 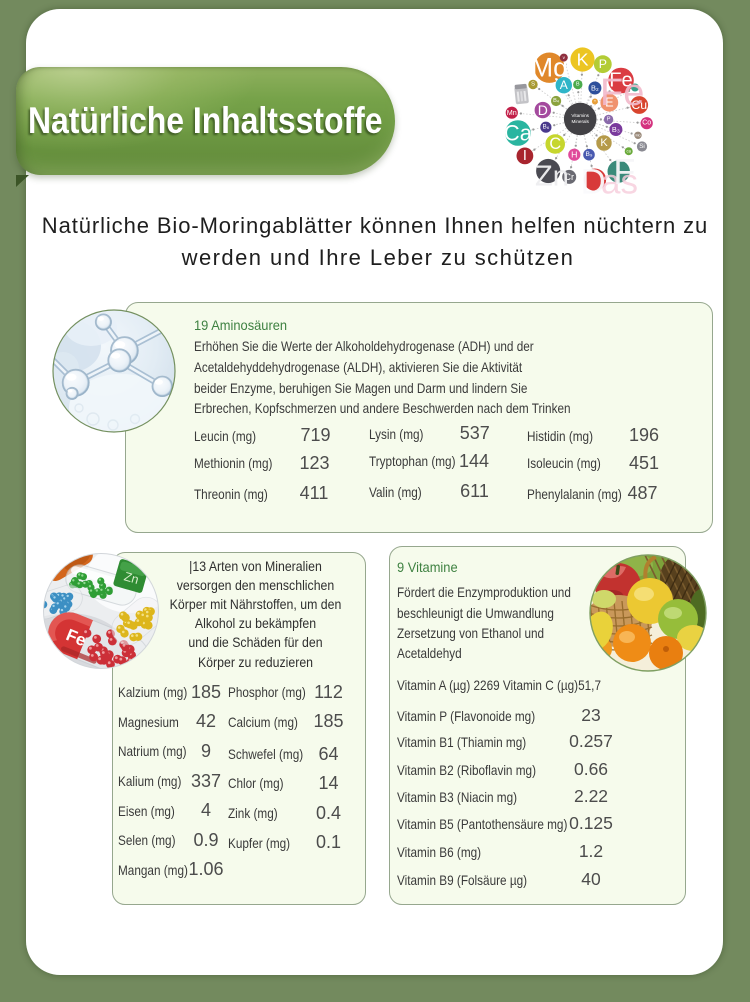 I want to click on svg-text: ca, so click(x=628, y=151).